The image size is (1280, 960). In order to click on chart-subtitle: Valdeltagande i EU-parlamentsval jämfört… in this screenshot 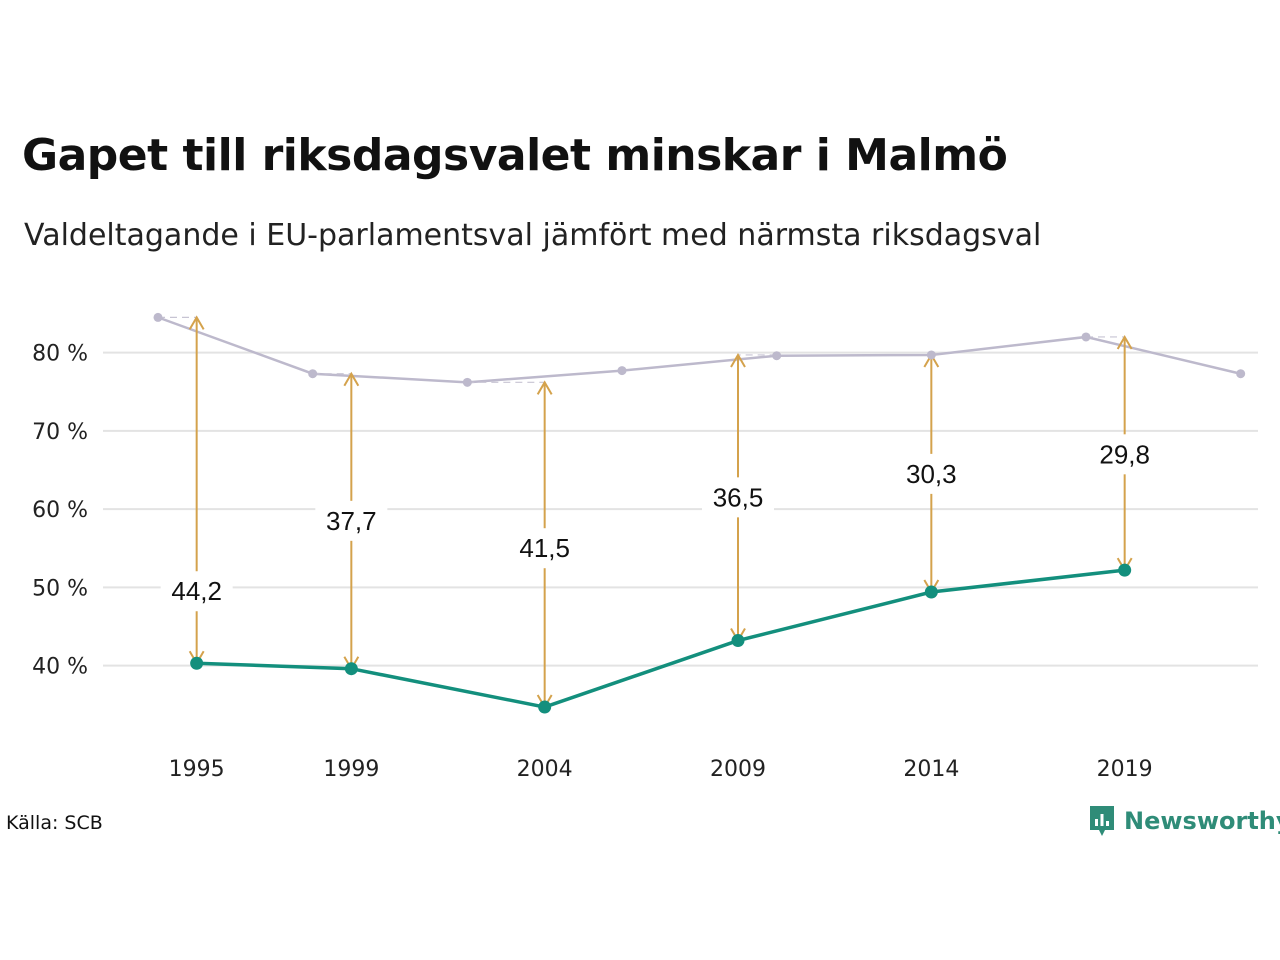, I will do `click(533, 235)`.